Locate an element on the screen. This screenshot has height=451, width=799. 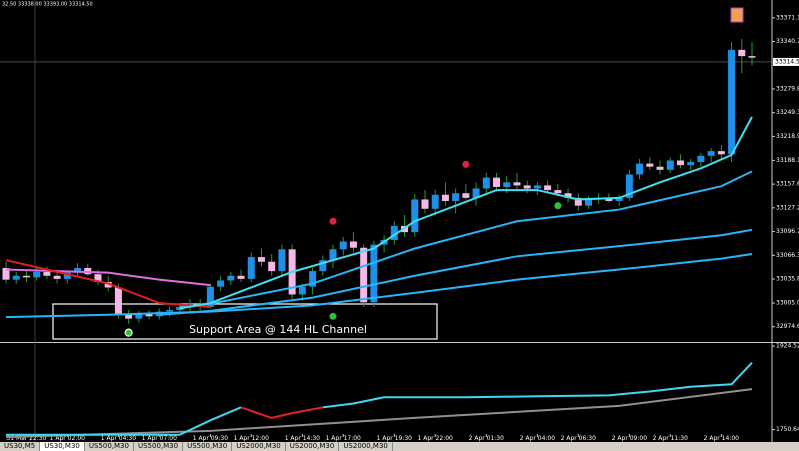
y-tick-label: 33279.80 is located at coordinates (787, 88).